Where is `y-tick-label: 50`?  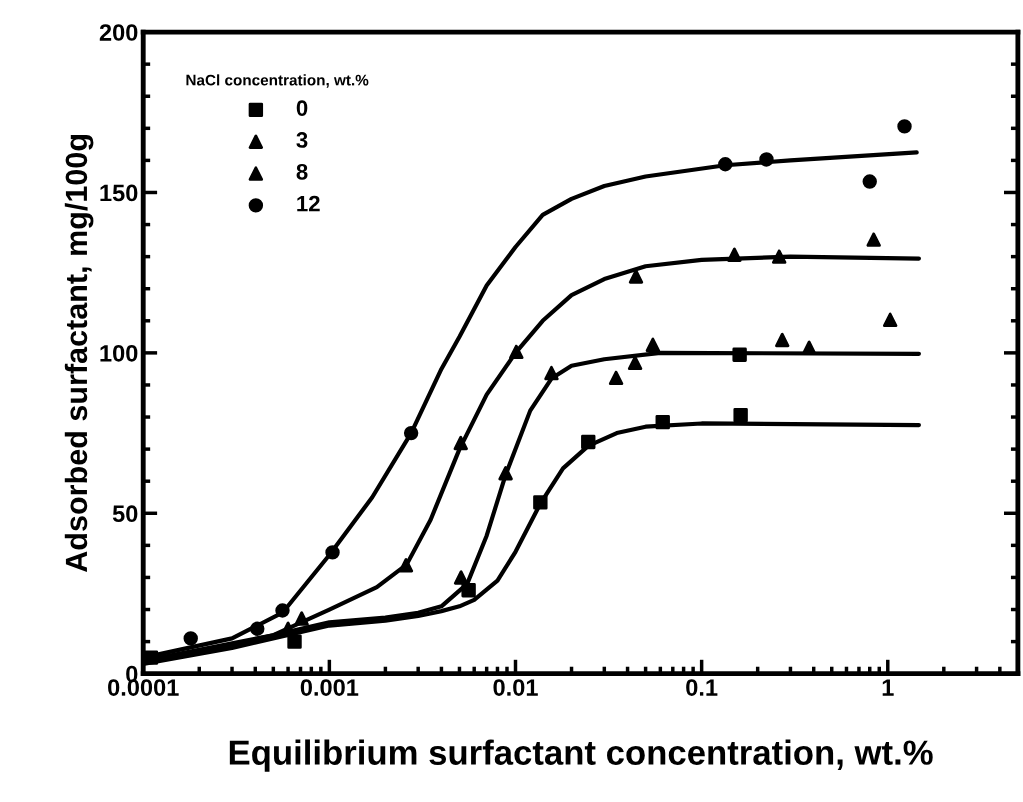
y-tick-label: 50 is located at coordinates (125, 514).